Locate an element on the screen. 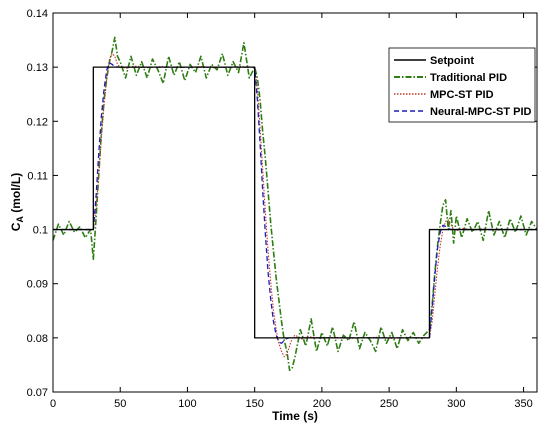 The height and width of the screenshot is (432, 550). y-tick-label: 0.12 is located at coordinates (37, 122).